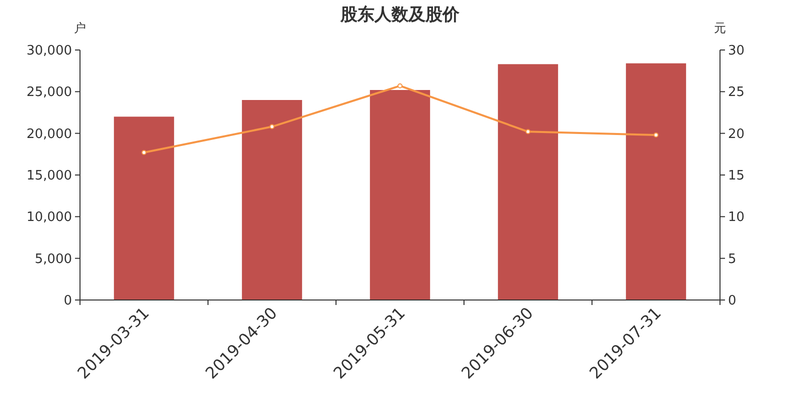 The image size is (800, 400). Describe the element at coordinates (49, 176) in the screenshot. I see `y-tick-label: 15,000` at that location.